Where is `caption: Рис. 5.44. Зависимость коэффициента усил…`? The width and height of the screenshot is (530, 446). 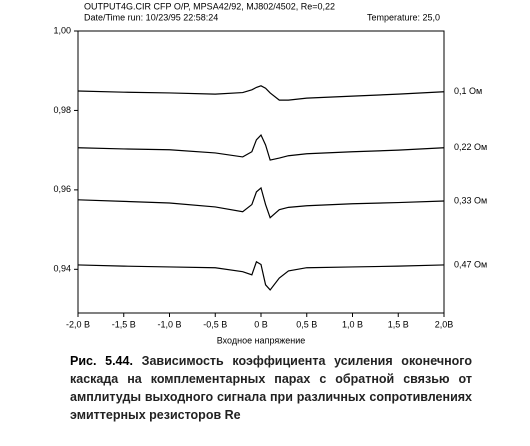 caption: Рис. 5.44. Зависимость коэффициента усил… is located at coordinates (271, 388).